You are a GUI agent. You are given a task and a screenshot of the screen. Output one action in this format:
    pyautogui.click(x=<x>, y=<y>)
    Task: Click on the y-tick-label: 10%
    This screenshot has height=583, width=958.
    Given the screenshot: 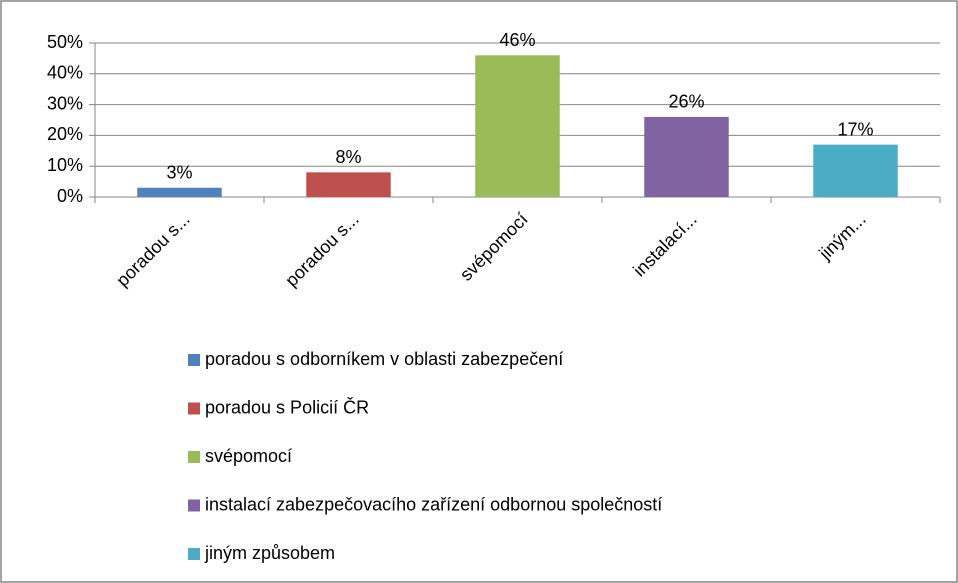 What is the action you would take?
    pyautogui.click(x=65, y=165)
    